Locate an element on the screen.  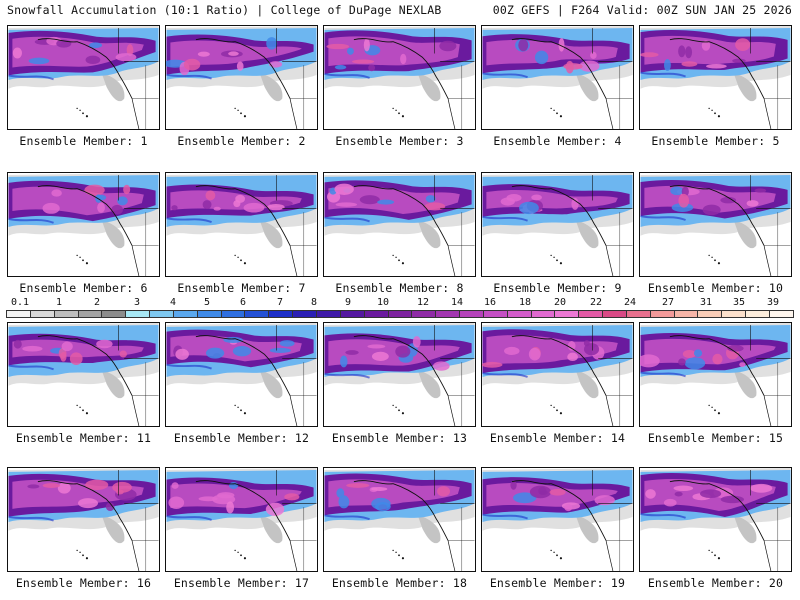
colorbar-tick-label: 9 is located at coordinates (348, 302).